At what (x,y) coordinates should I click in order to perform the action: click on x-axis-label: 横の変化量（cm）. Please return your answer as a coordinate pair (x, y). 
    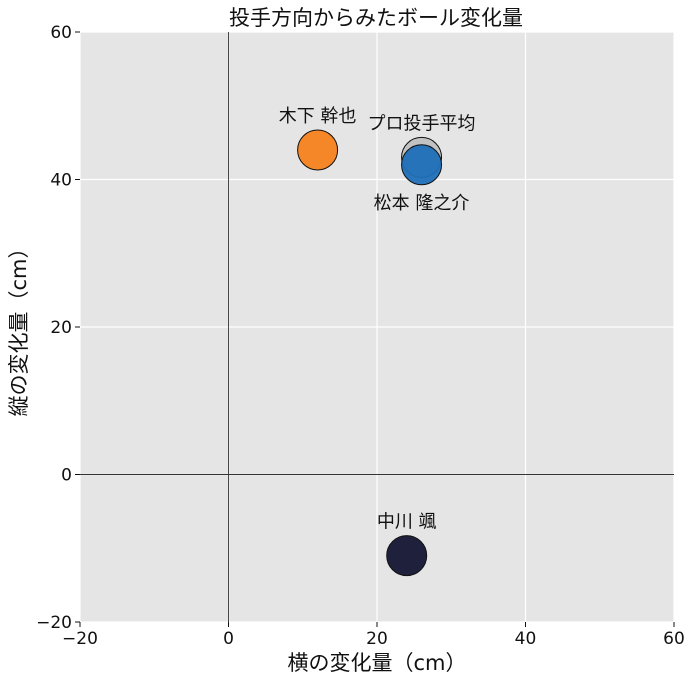
    Looking at the image, I should click on (376, 663).